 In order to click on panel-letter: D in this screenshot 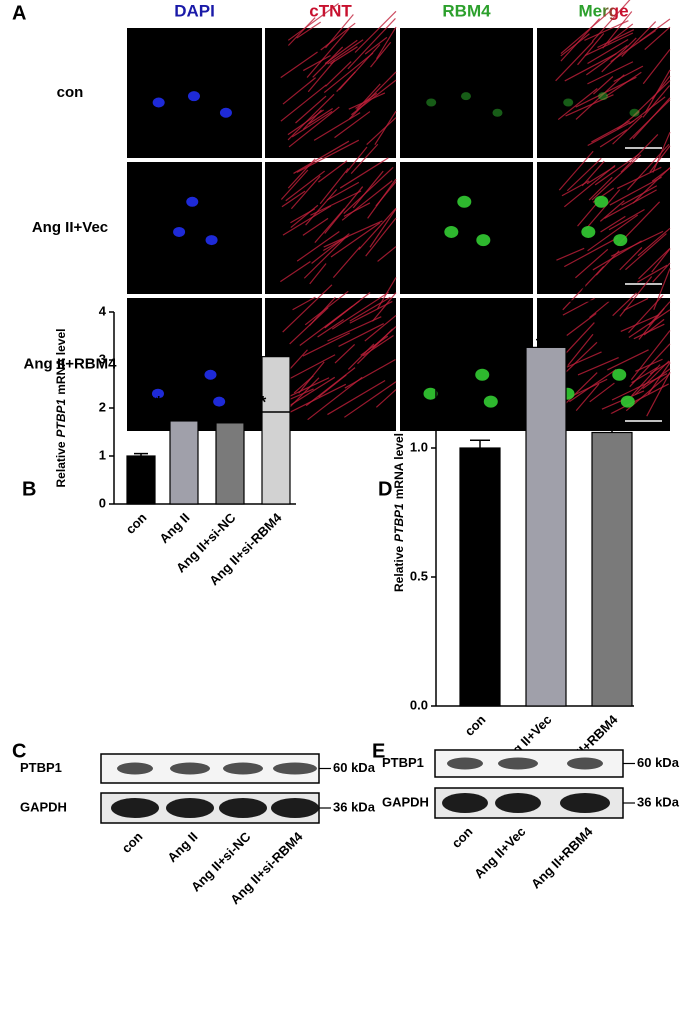, I will do `click(385, 489)`.